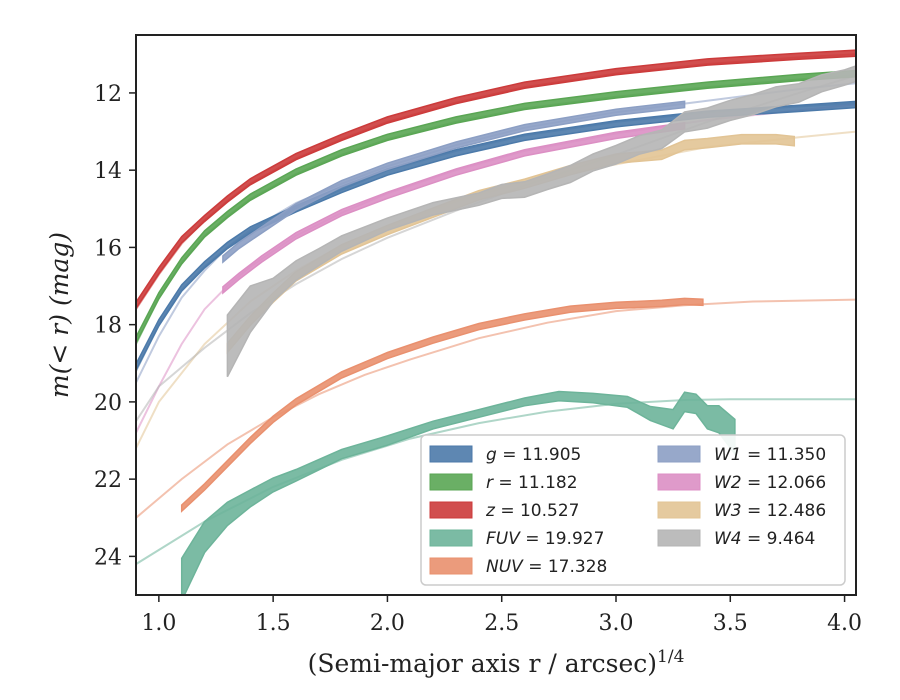 The image size is (900, 700). I want to click on x-tick-label: 2.5, so click(501, 623).